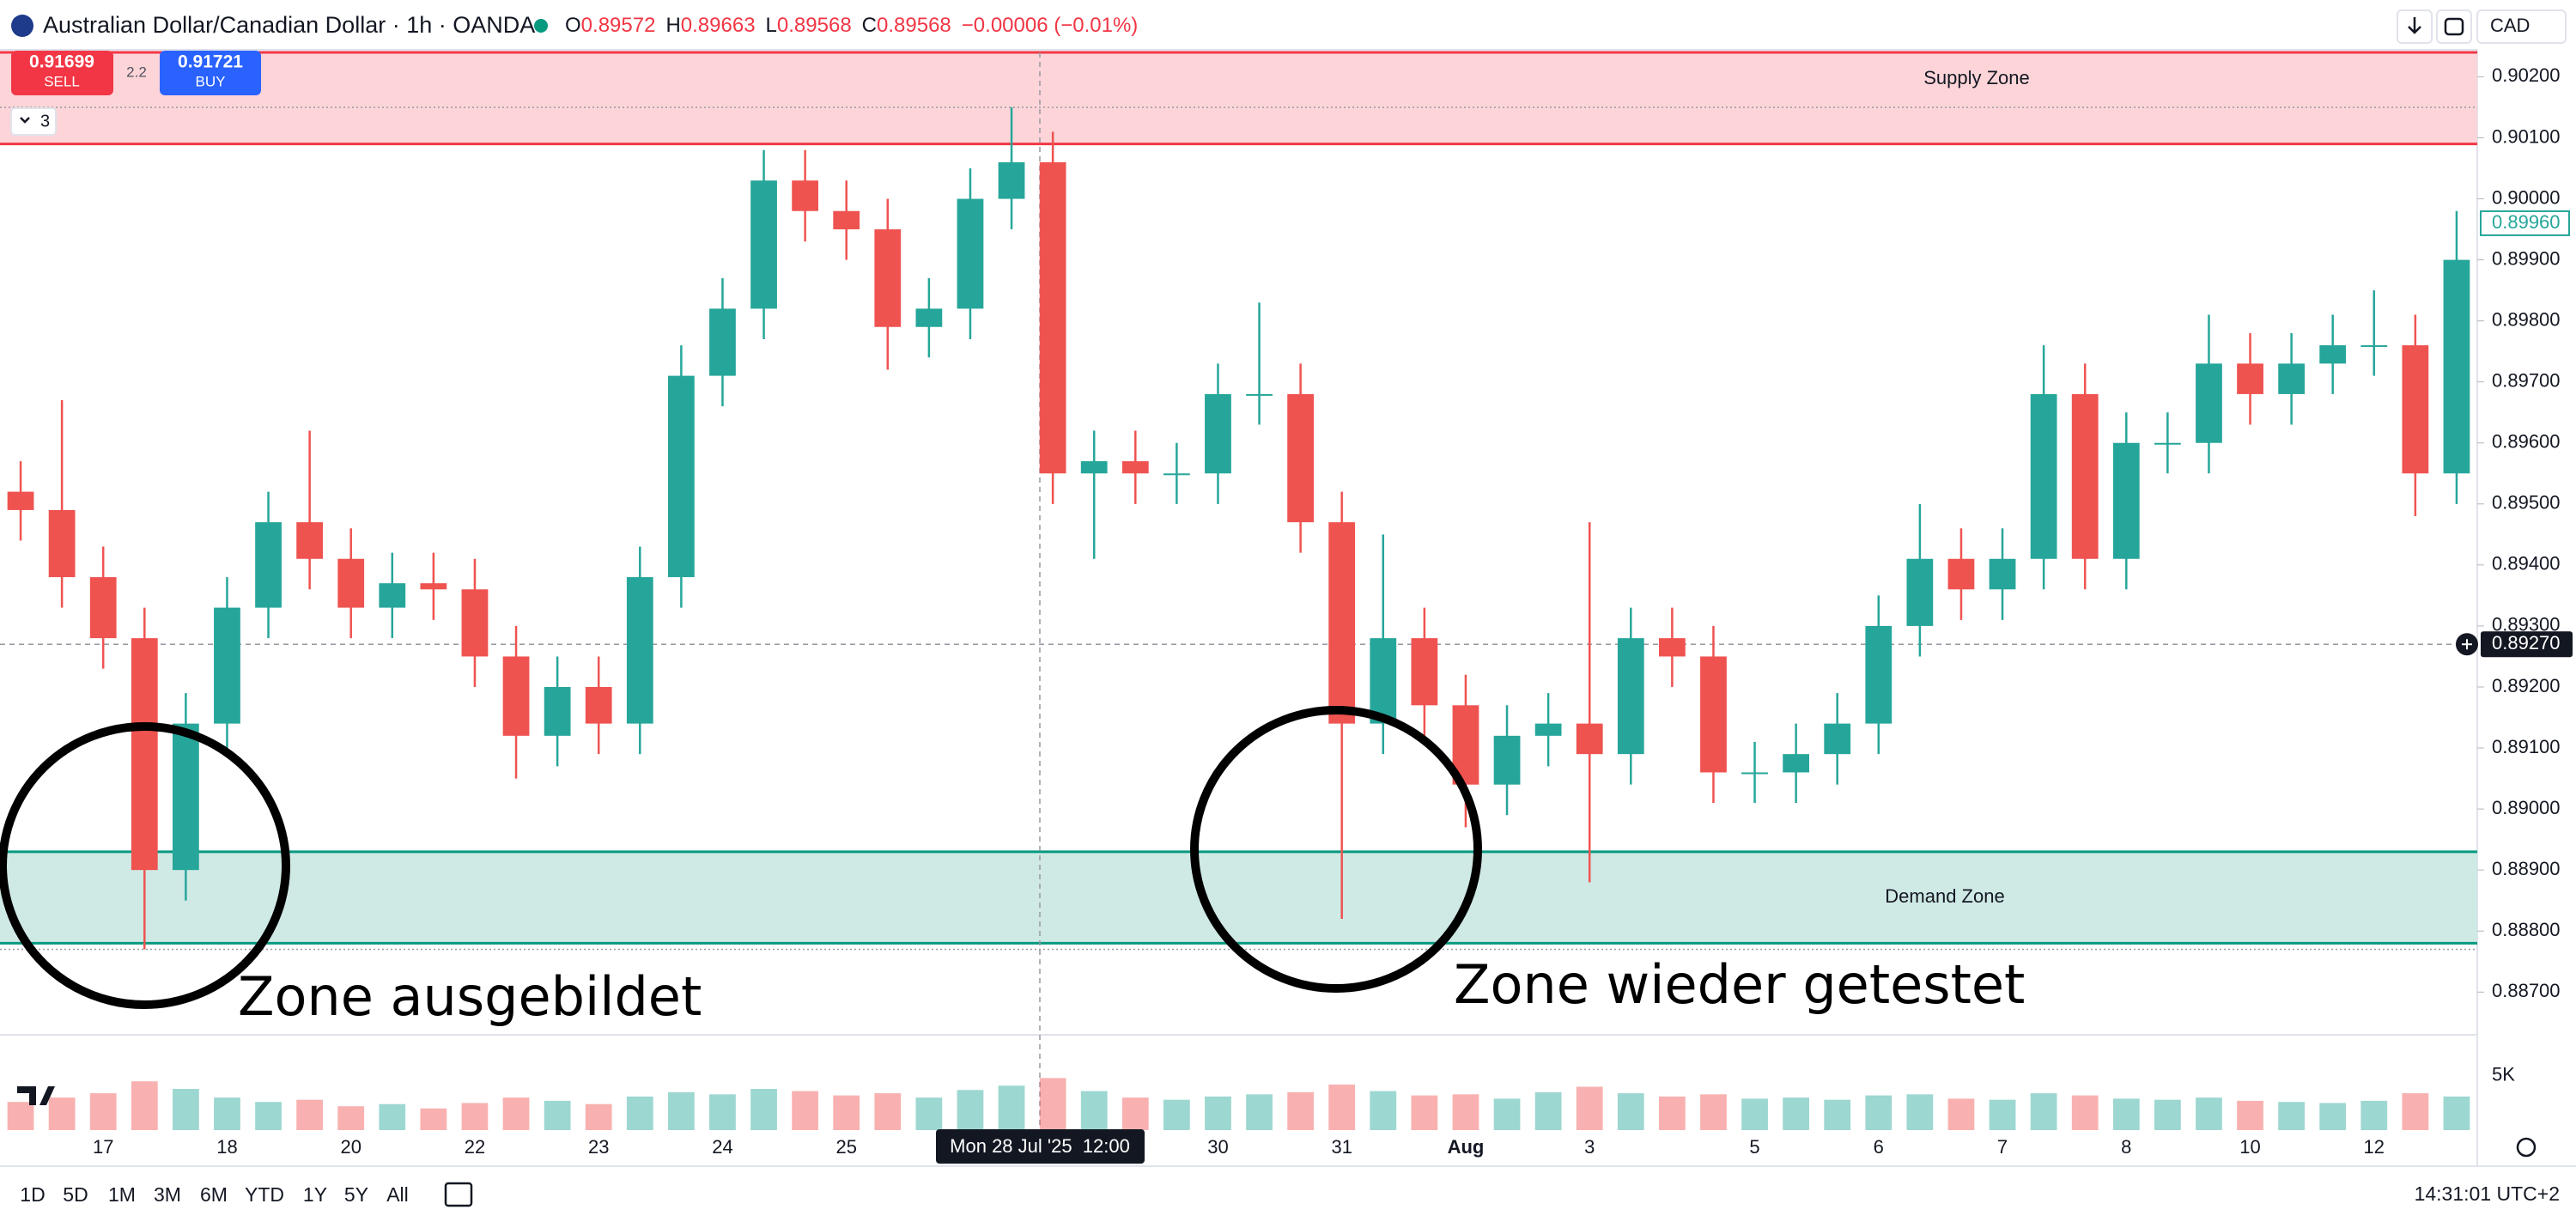 The height and width of the screenshot is (1228, 2576). I want to click on x-tick-label: 8, so click(2126, 1147).